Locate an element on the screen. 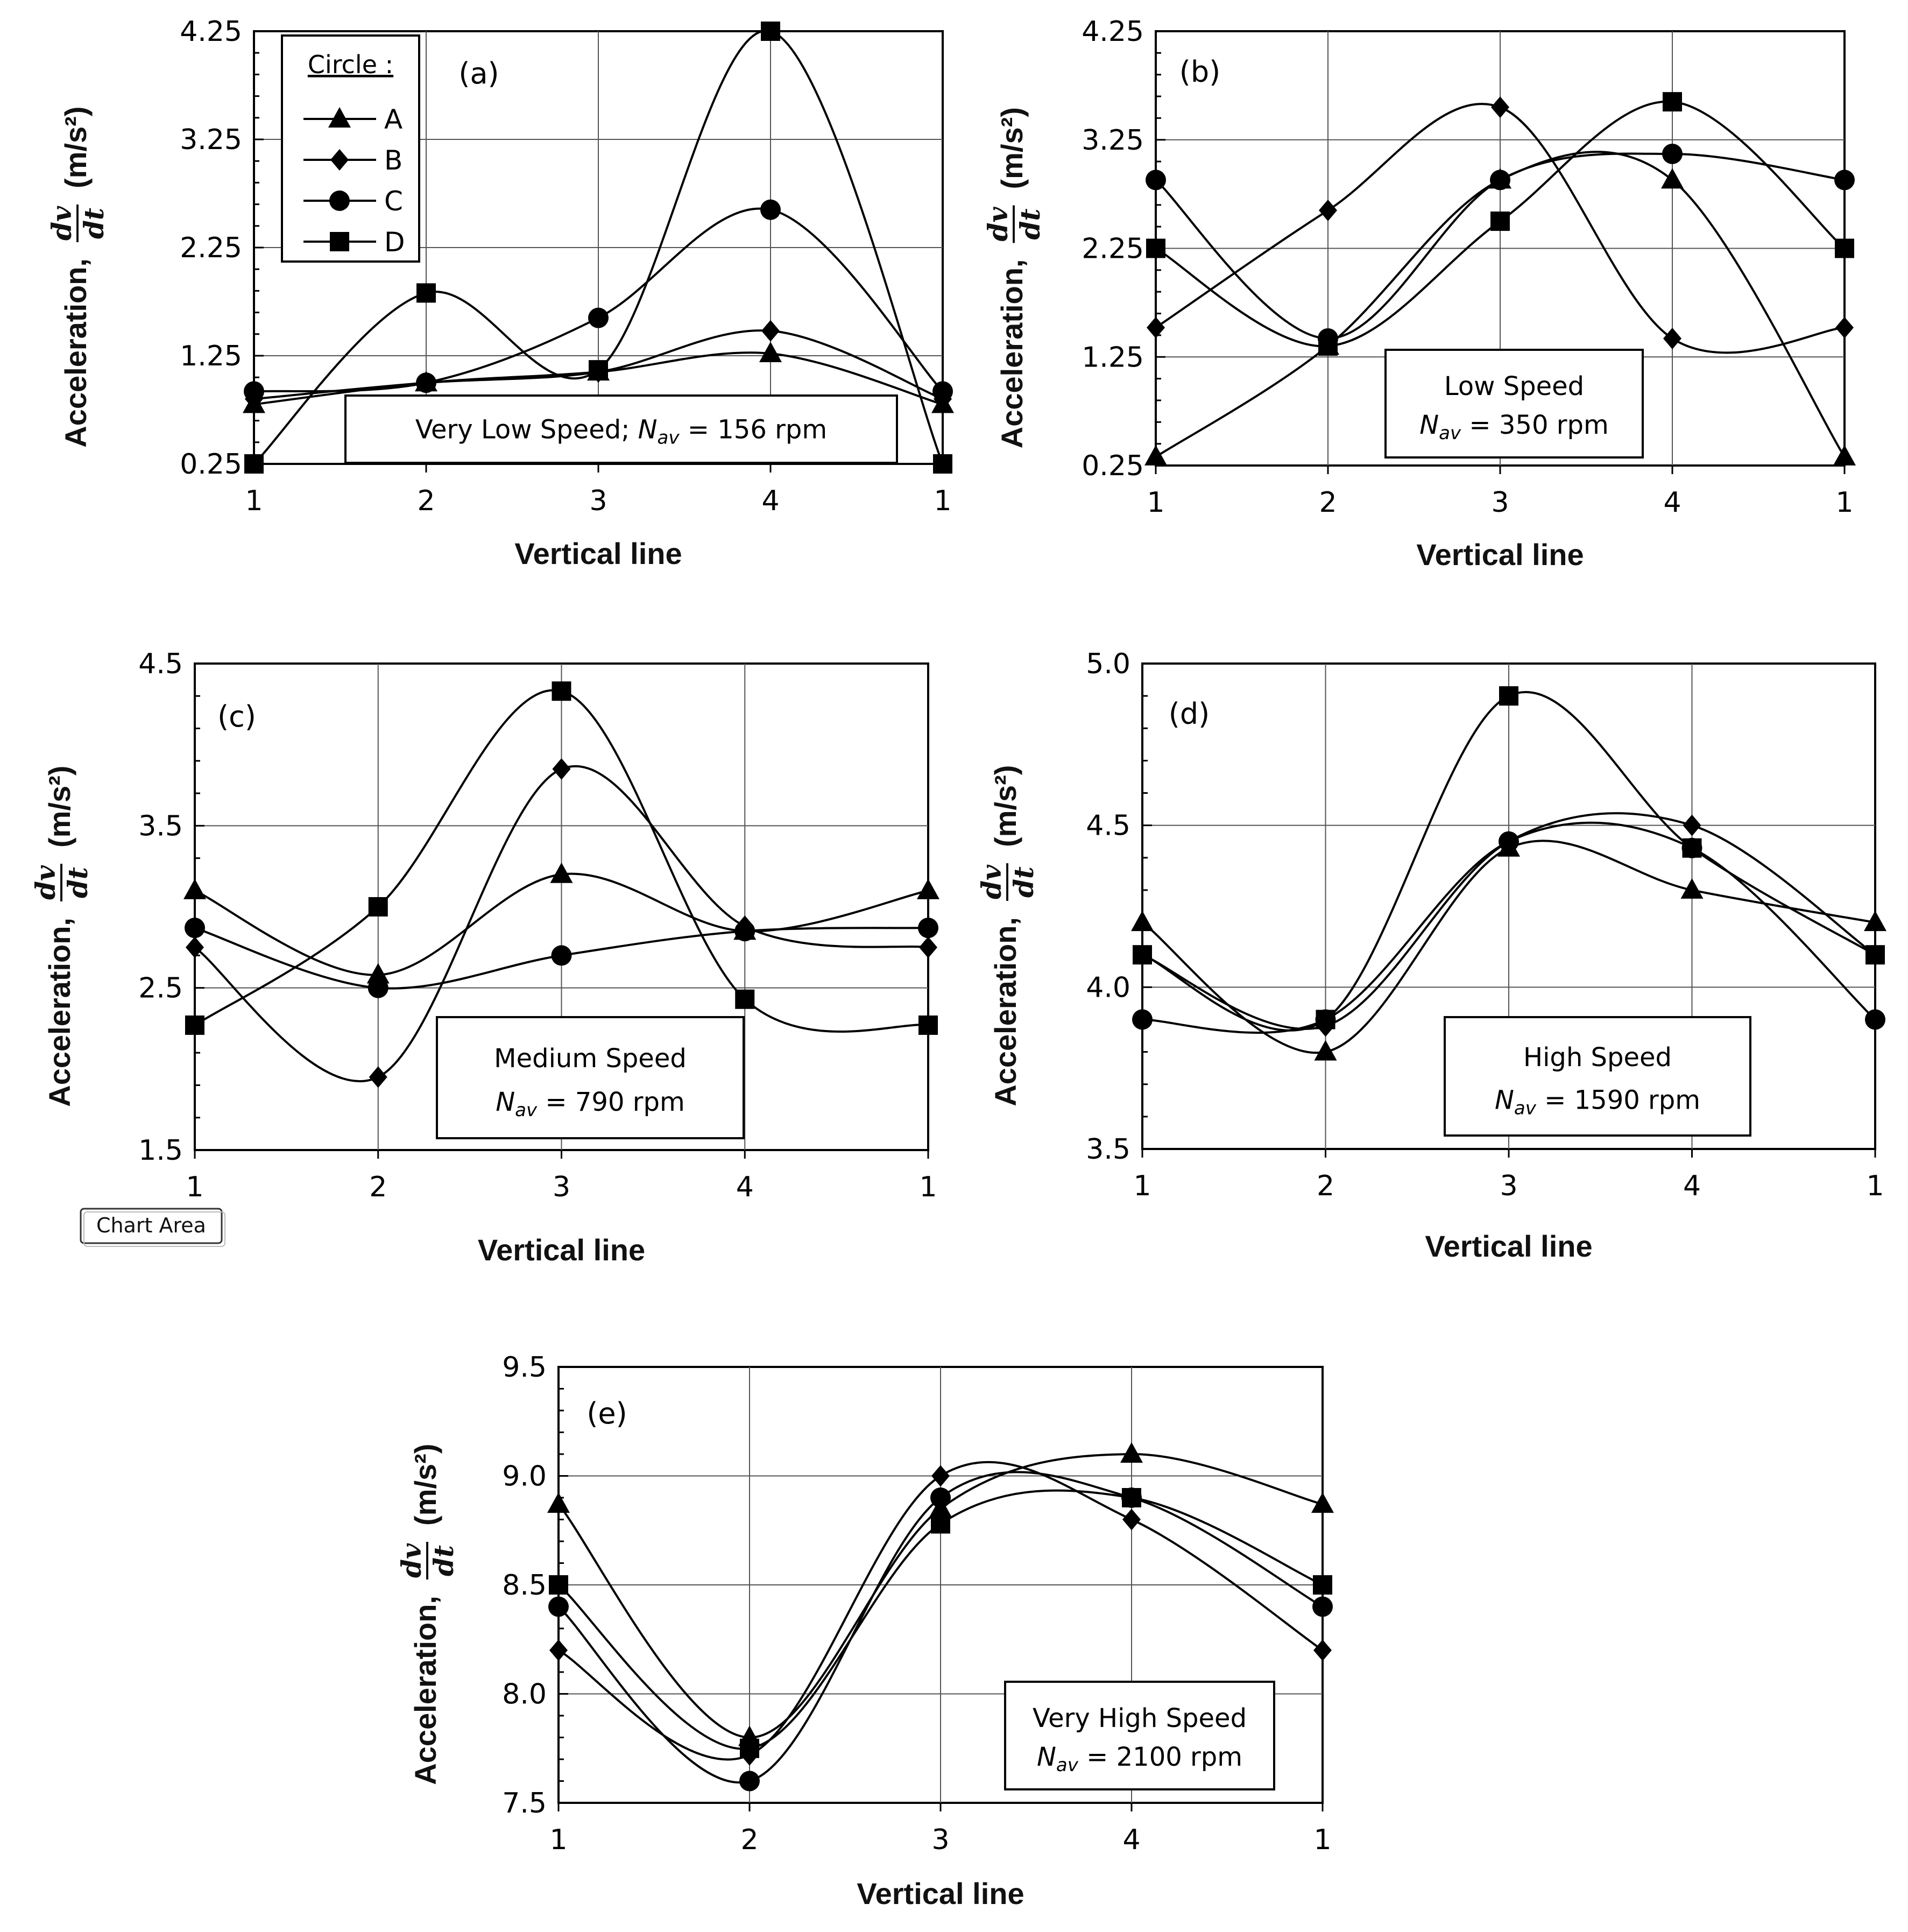  panel-label: (b) is located at coordinates (1199, 72).